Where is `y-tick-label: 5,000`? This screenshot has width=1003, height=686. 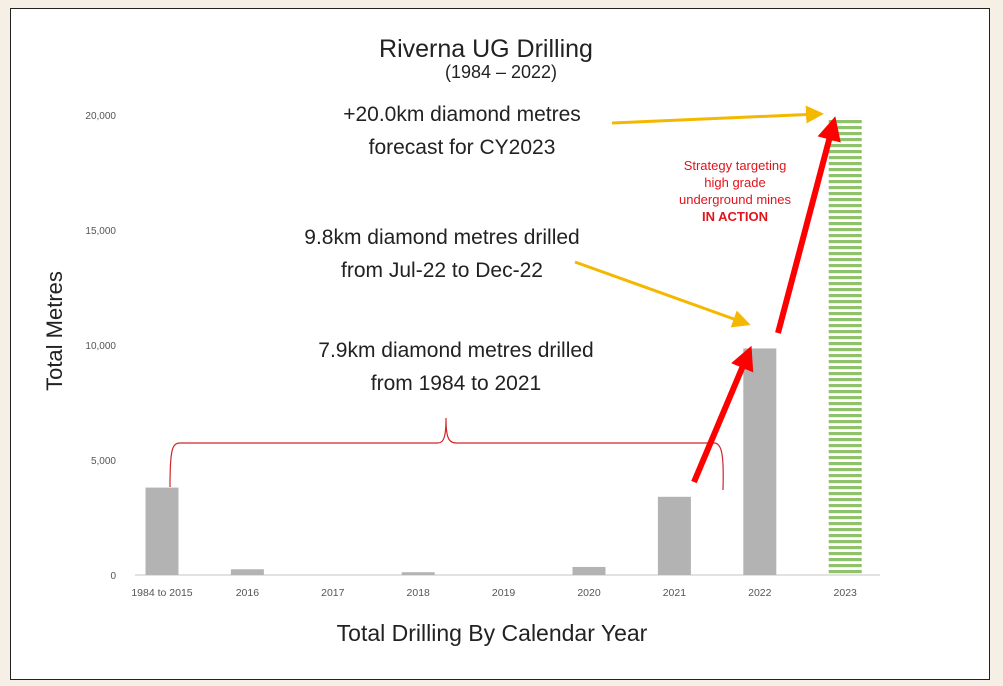
y-tick-label: 5,000 is located at coordinates (103, 461).